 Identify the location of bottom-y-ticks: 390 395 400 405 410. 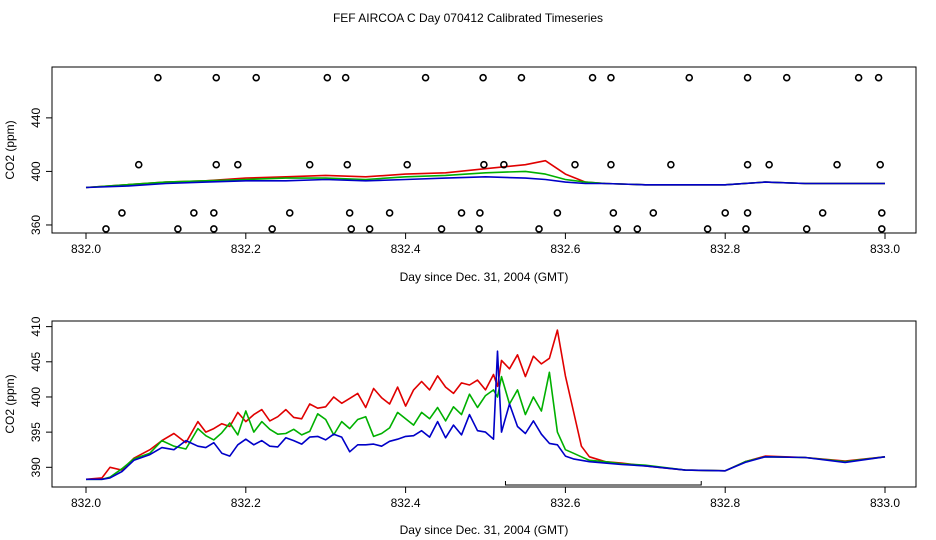
(40, 396).